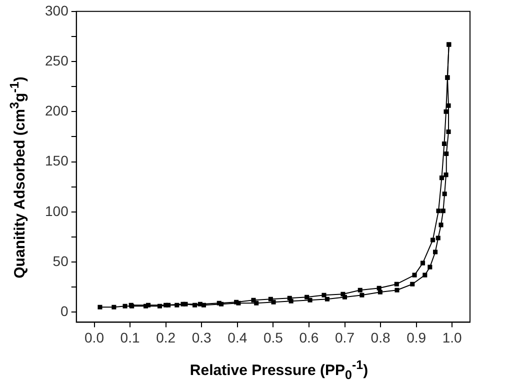 The height and width of the screenshot is (392, 520). What do you see at coordinates (416, 337) in the screenshot?
I see `x-tick-label: 0.9` at bounding box center [416, 337].